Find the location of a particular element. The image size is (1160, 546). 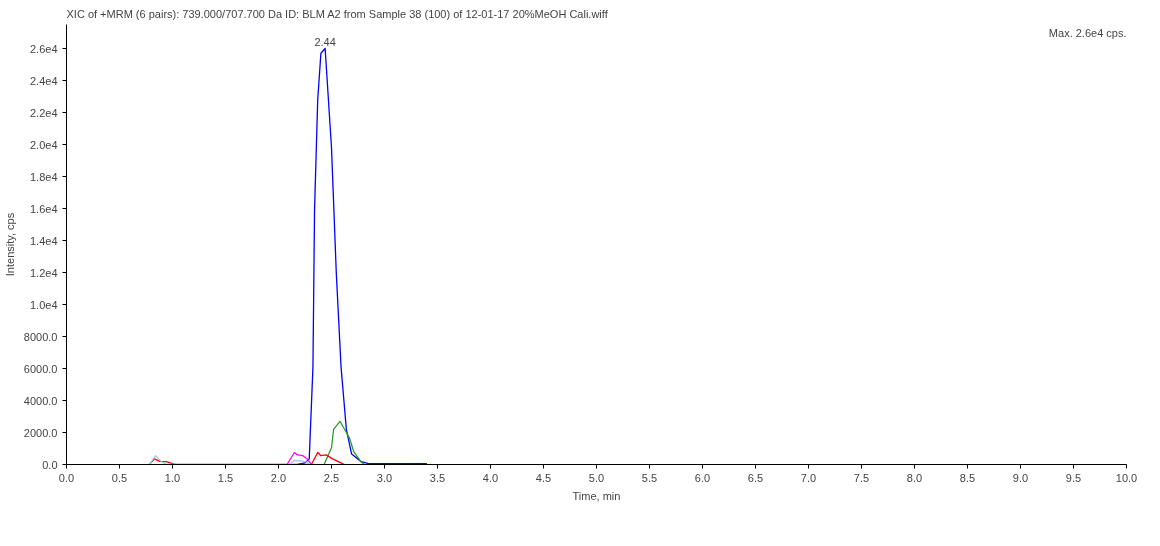

annotation: Max. 2.6e4 cps. is located at coordinates (1087, 32).